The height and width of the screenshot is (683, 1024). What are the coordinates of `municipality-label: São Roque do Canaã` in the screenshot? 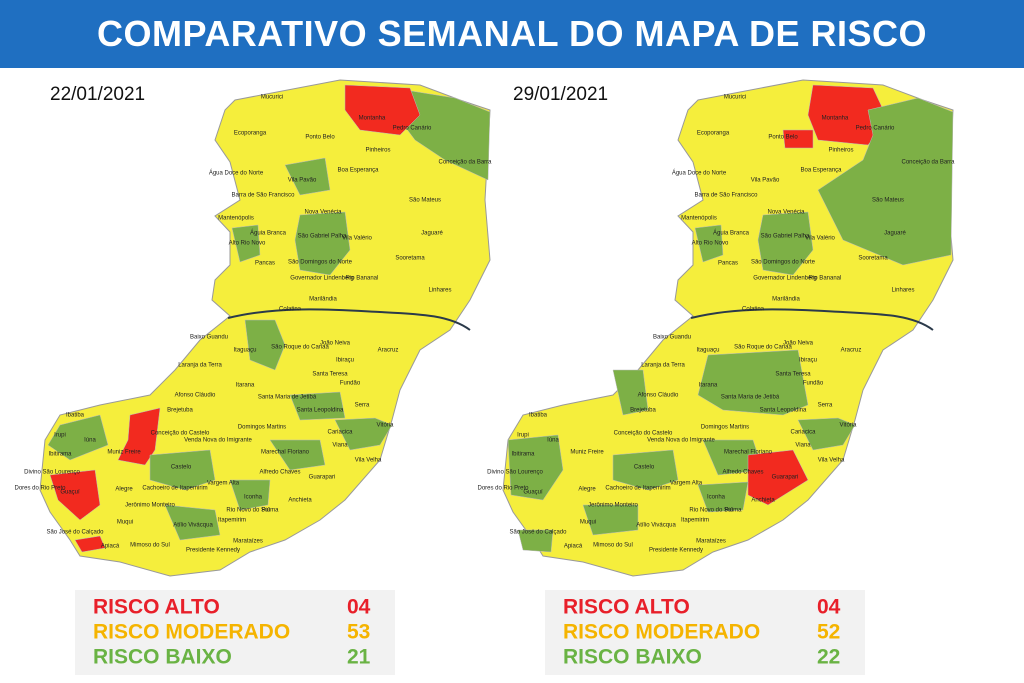 It's located at (300, 348).